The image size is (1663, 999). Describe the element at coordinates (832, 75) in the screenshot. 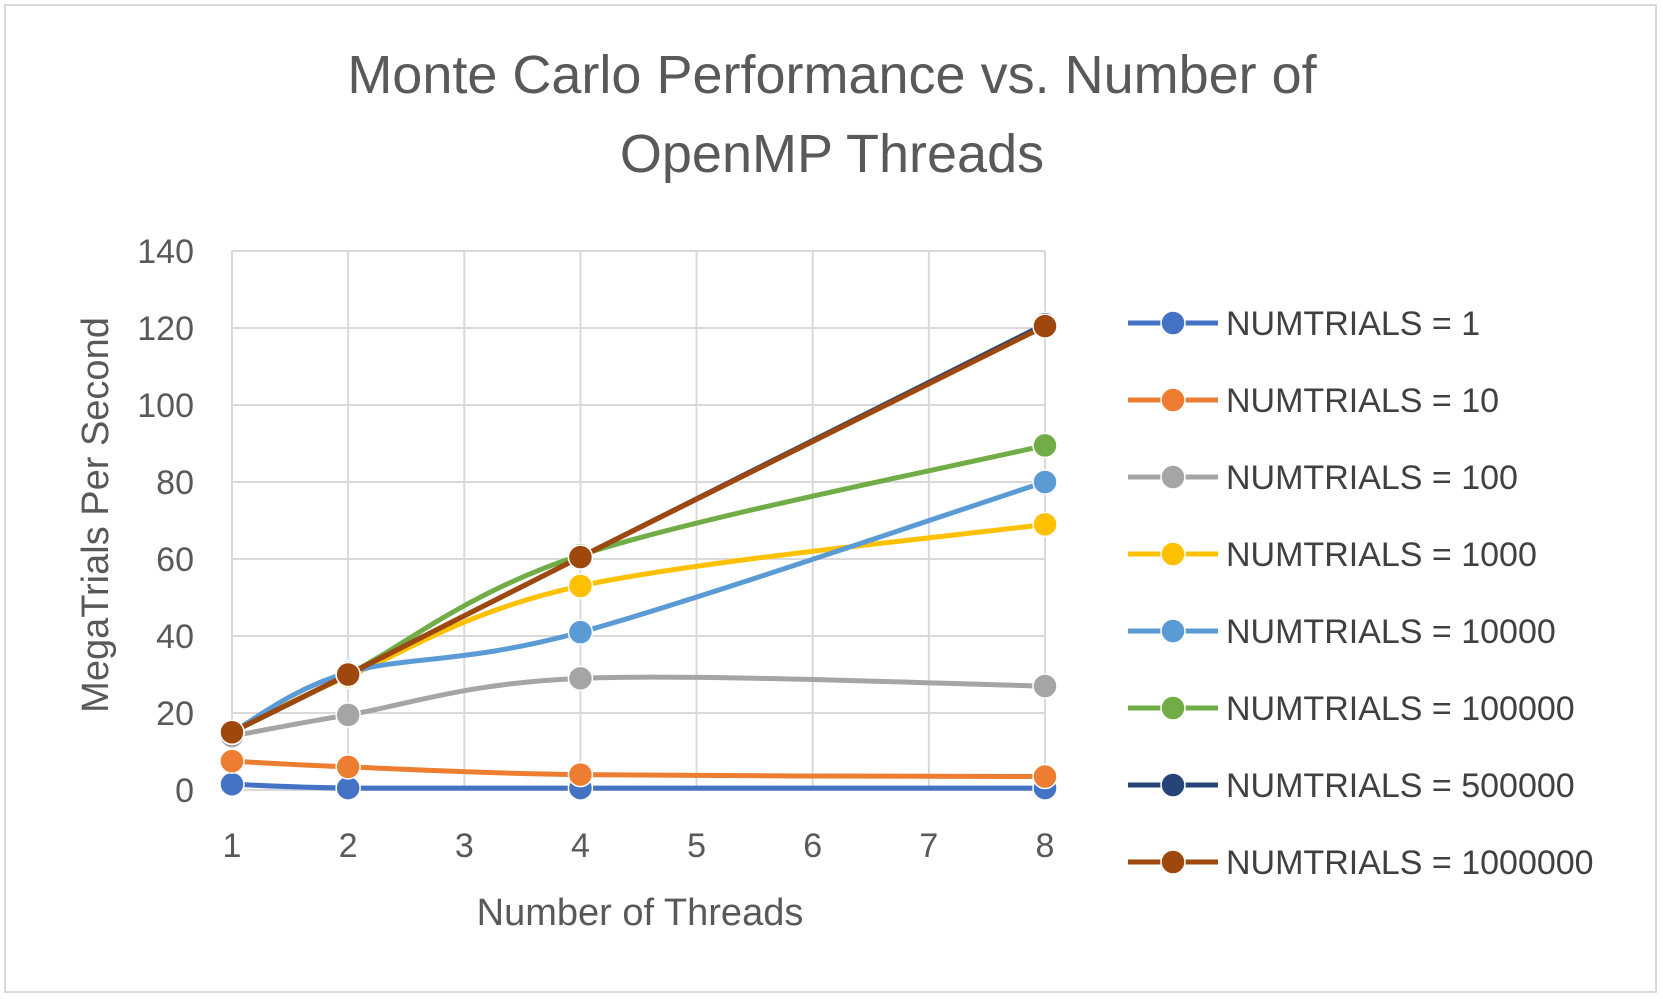

I see `chart-title-line-1: Monte Carlo Performance vs. Number of` at that location.